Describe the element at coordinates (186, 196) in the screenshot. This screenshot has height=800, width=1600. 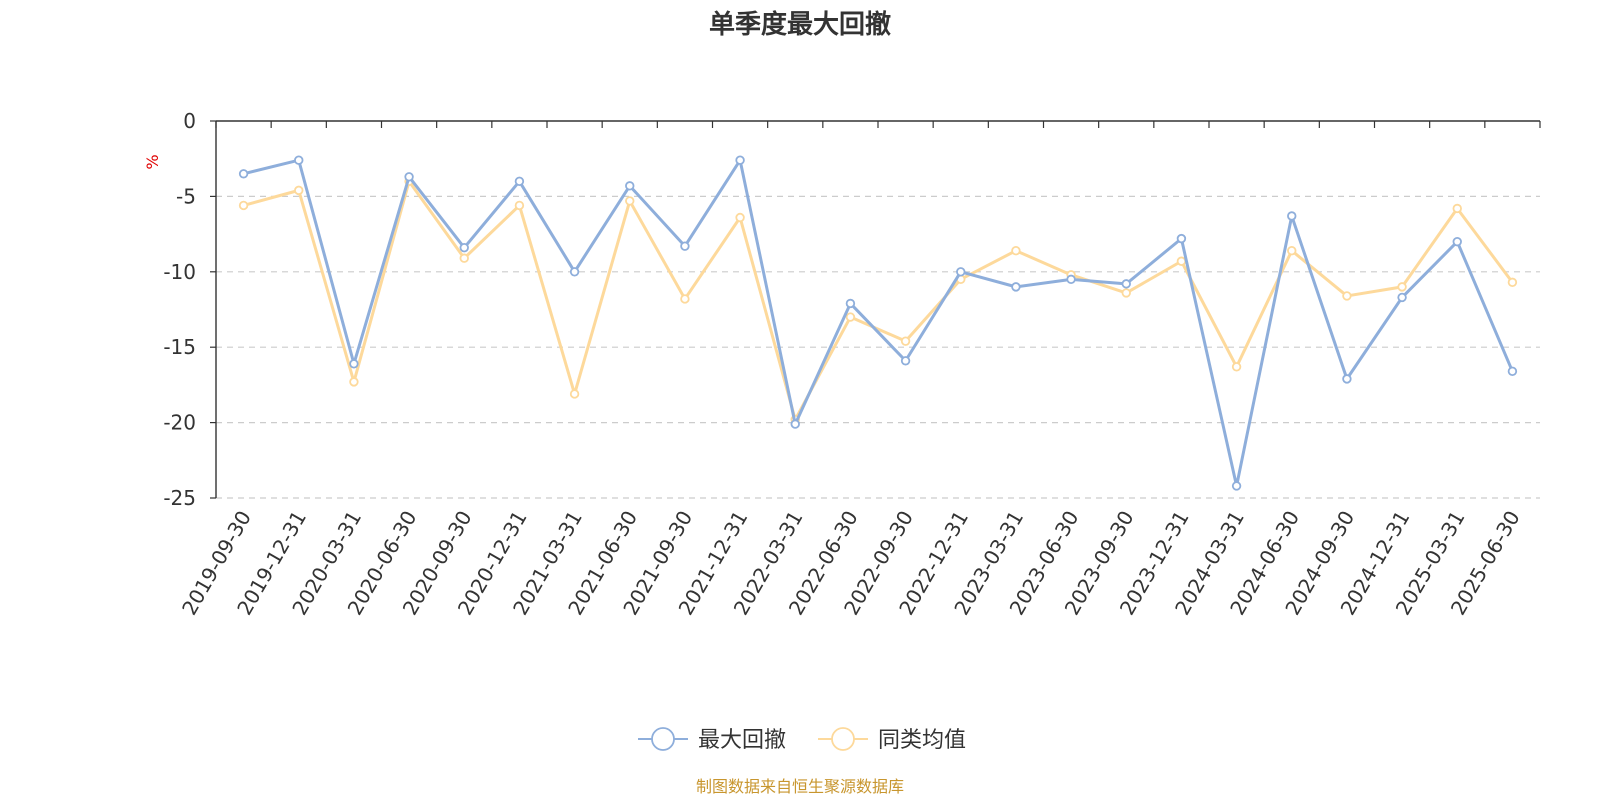
I see `y-tick-label: -5` at that location.